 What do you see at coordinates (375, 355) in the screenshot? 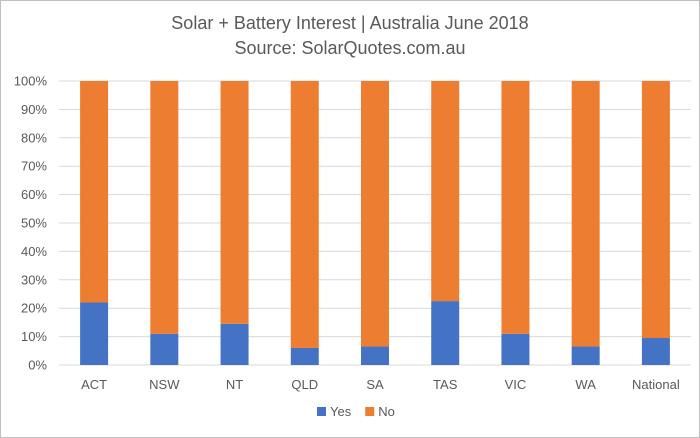
I see `bar-yes-sa` at bounding box center [375, 355].